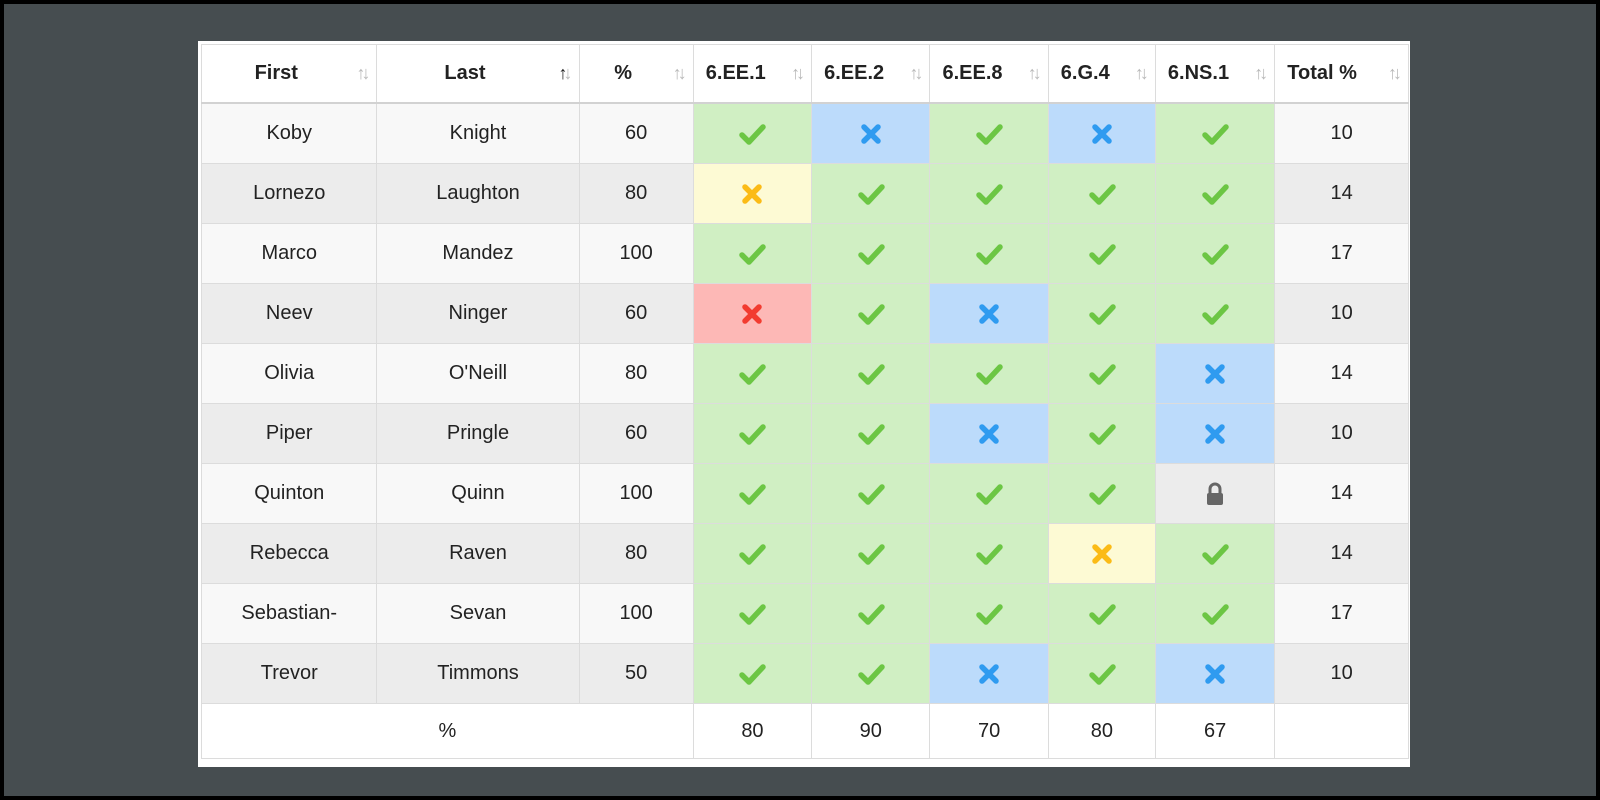 The height and width of the screenshot is (800, 1600). Describe the element at coordinates (871, 74) in the screenshot. I see `column-header-standard: 6.EE.2 ↑↓` at that location.